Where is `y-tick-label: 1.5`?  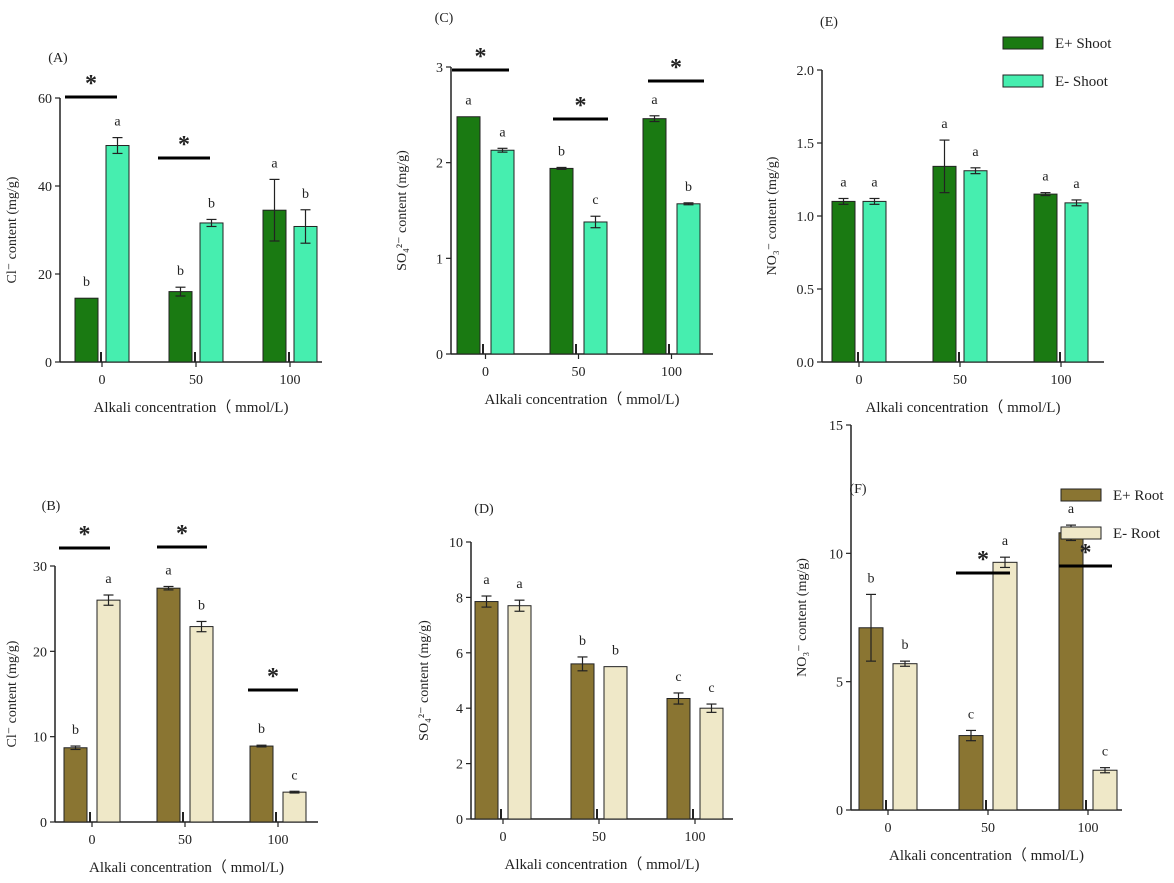 y-tick-label: 1.5 is located at coordinates (806, 144).